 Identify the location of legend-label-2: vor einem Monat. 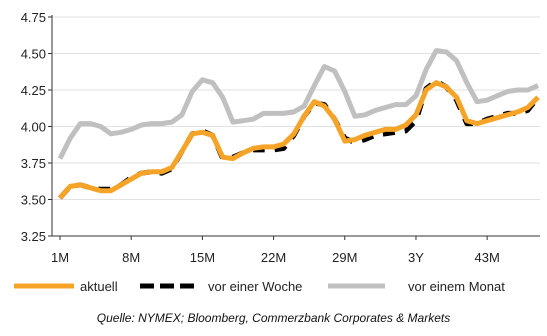
(456, 286).